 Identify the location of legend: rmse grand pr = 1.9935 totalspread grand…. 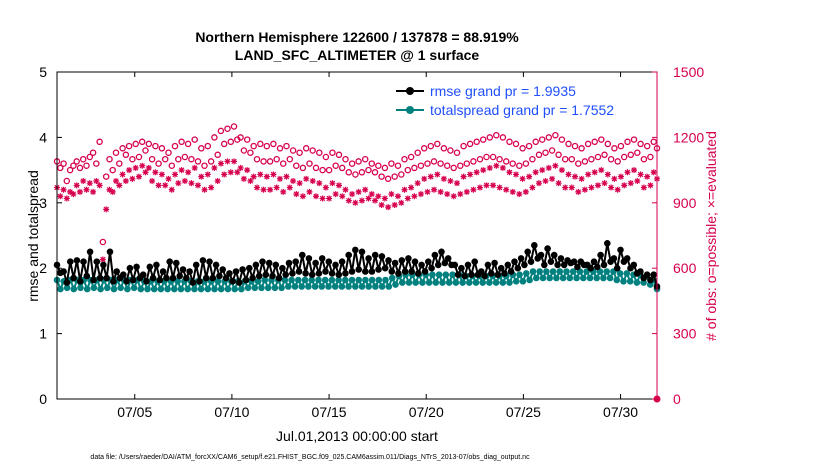
(521, 100).